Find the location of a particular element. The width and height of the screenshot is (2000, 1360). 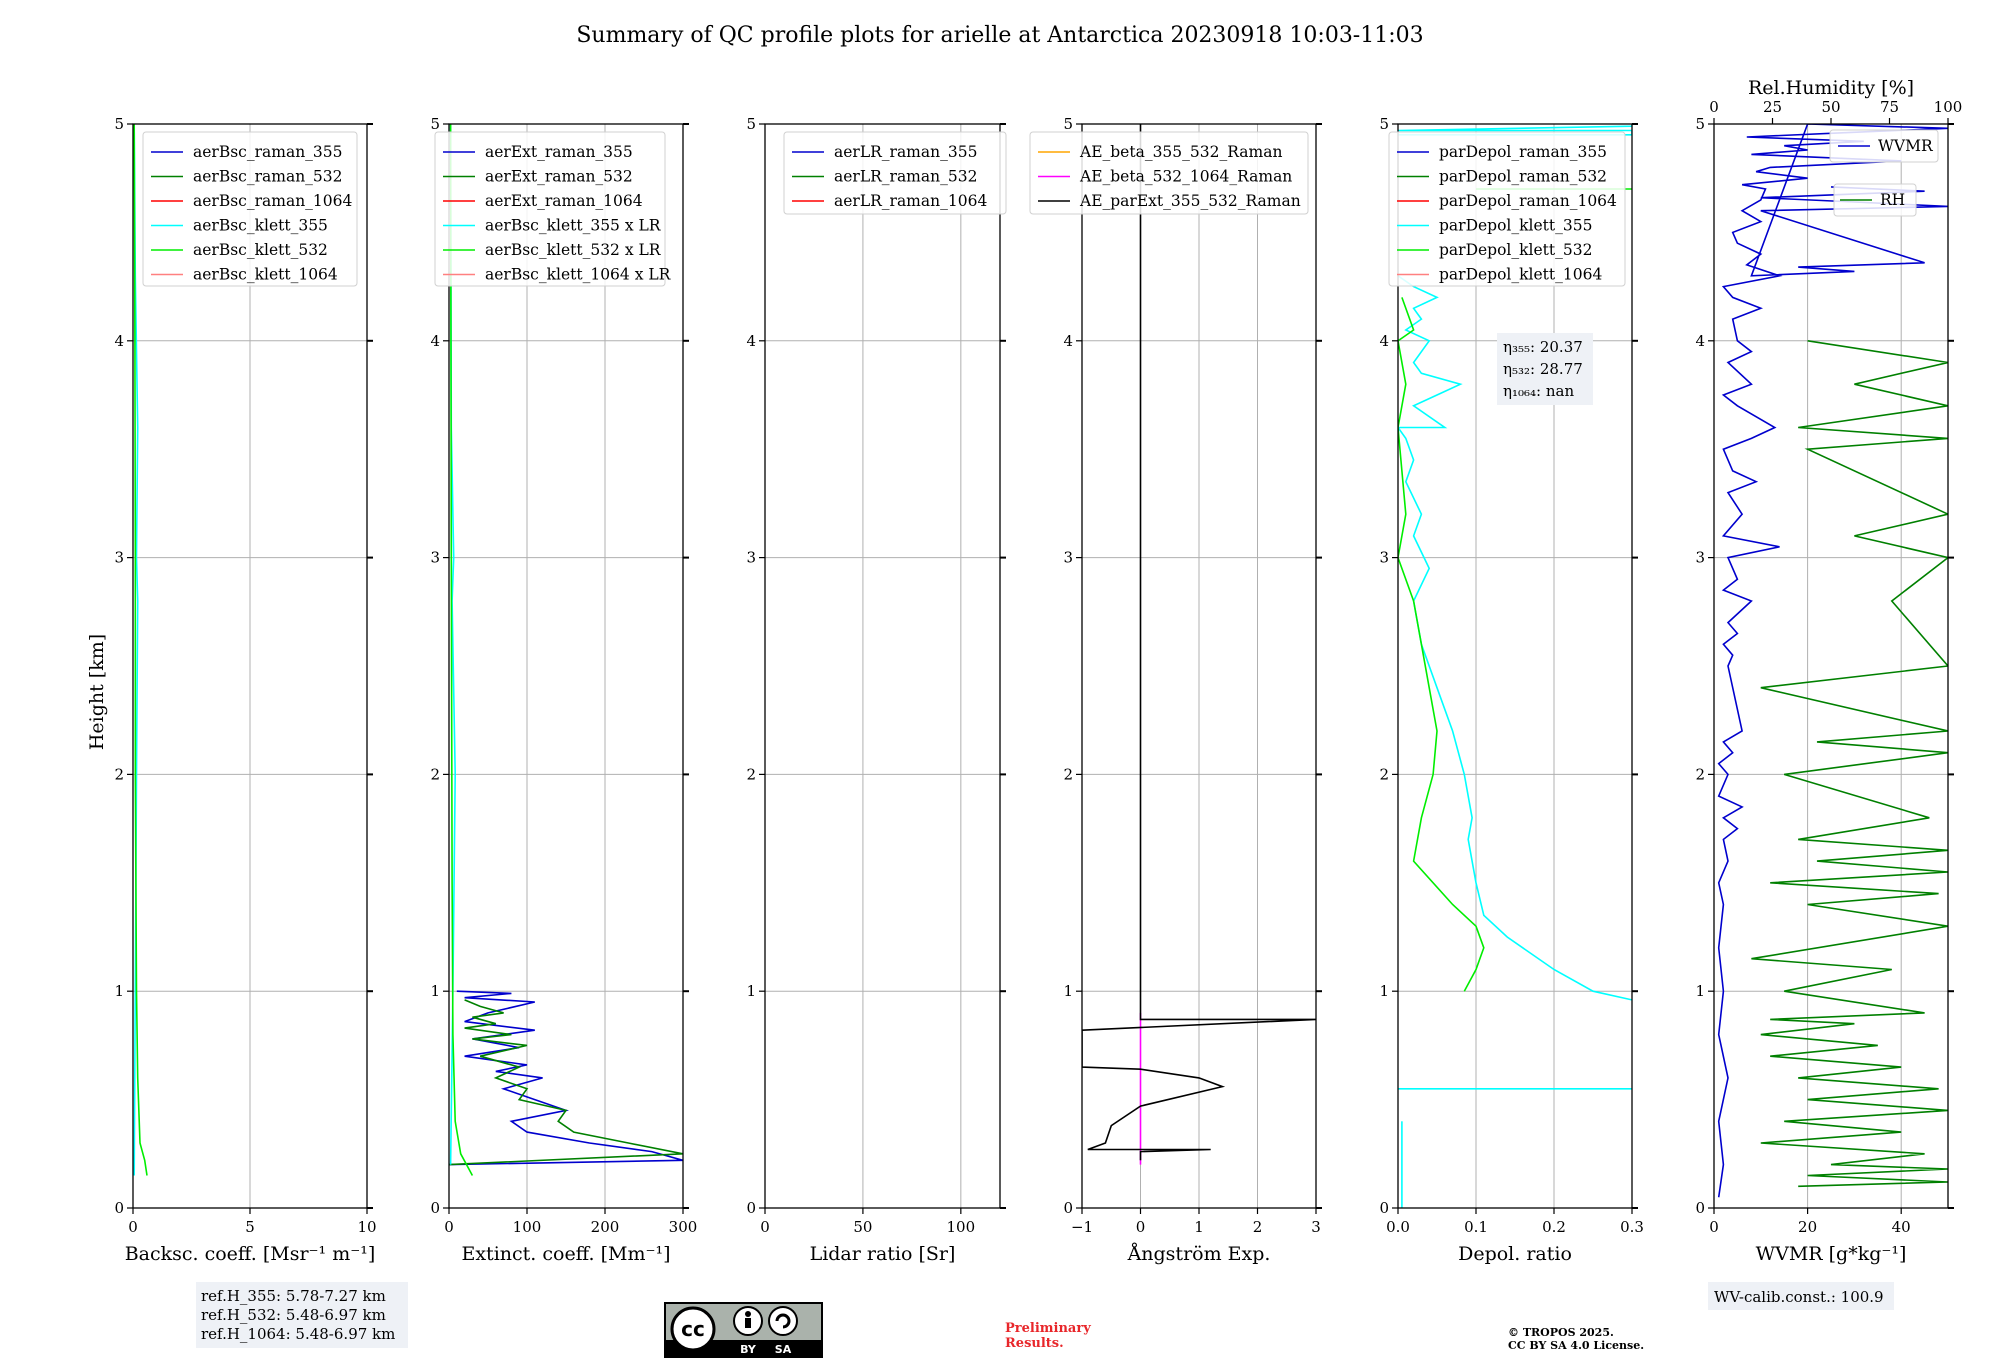

by-label: BY is located at coordinates (748, 1349).